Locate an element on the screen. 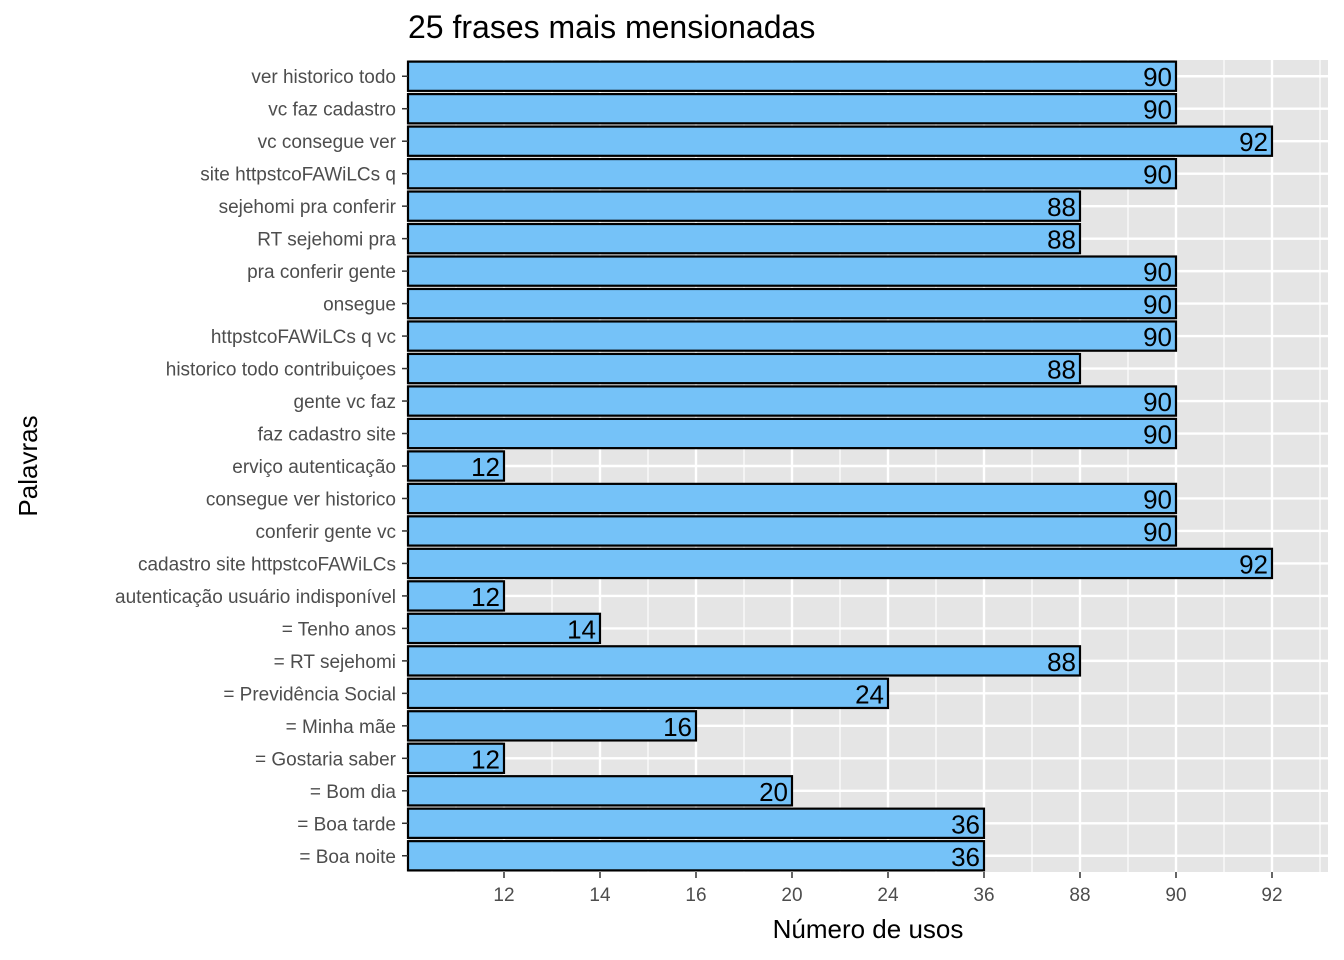 Image resolution: width=1344 pixels, height=960 pixels. x-tick-label: 90 is located at coordinates (1175, 895).